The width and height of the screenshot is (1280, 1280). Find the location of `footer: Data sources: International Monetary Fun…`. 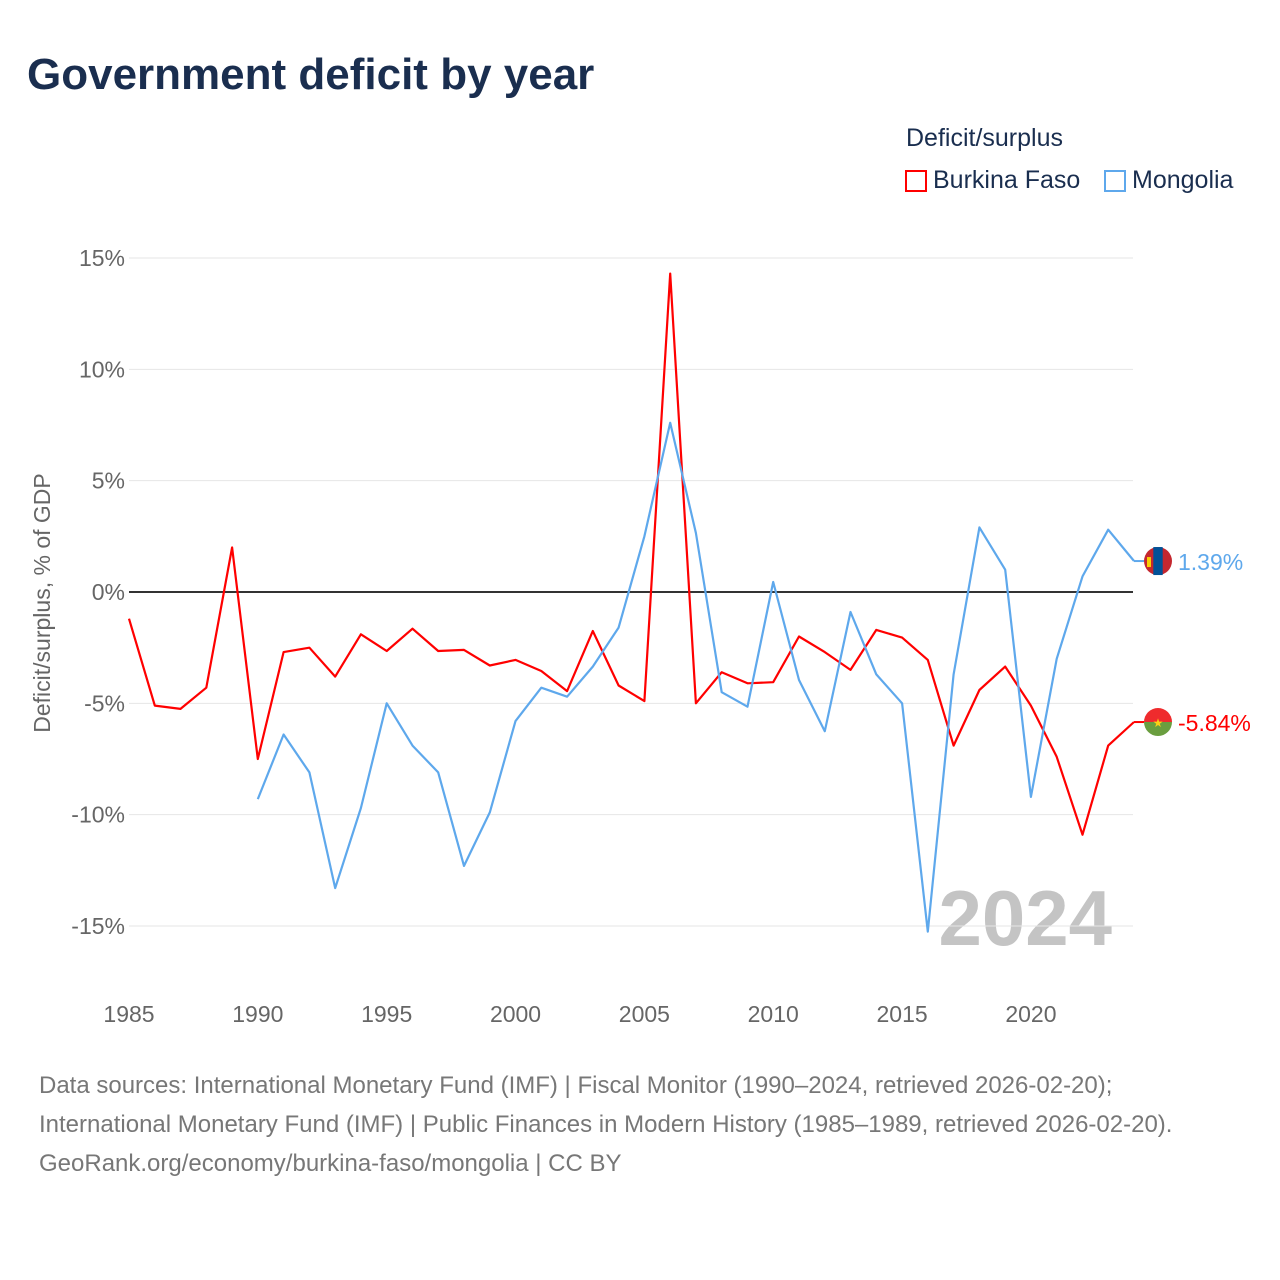

footer: Data sources: International Monetary Fun… is located at coordinates (639, 1124).